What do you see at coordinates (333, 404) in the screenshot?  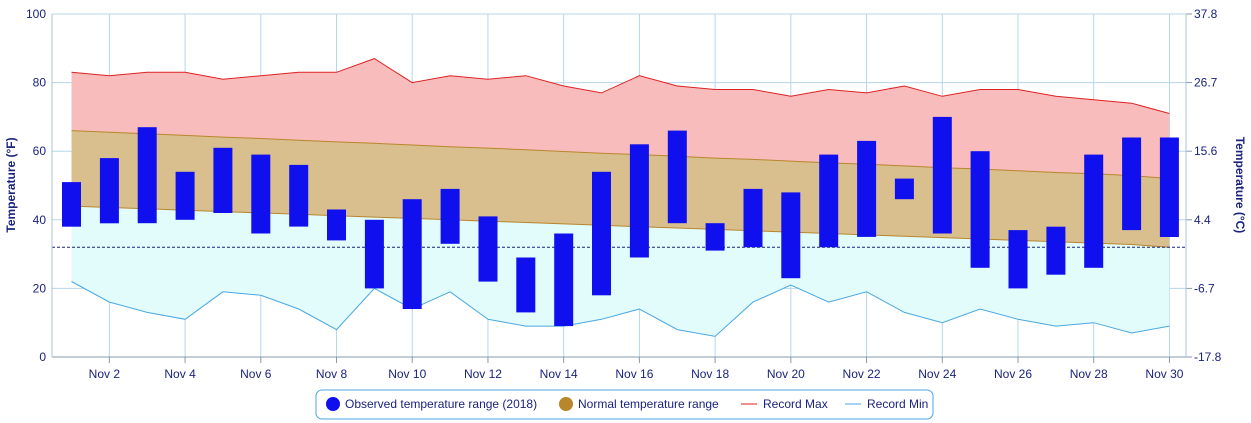 I see `observed-legend-dot` at bounding box center [333, 404].